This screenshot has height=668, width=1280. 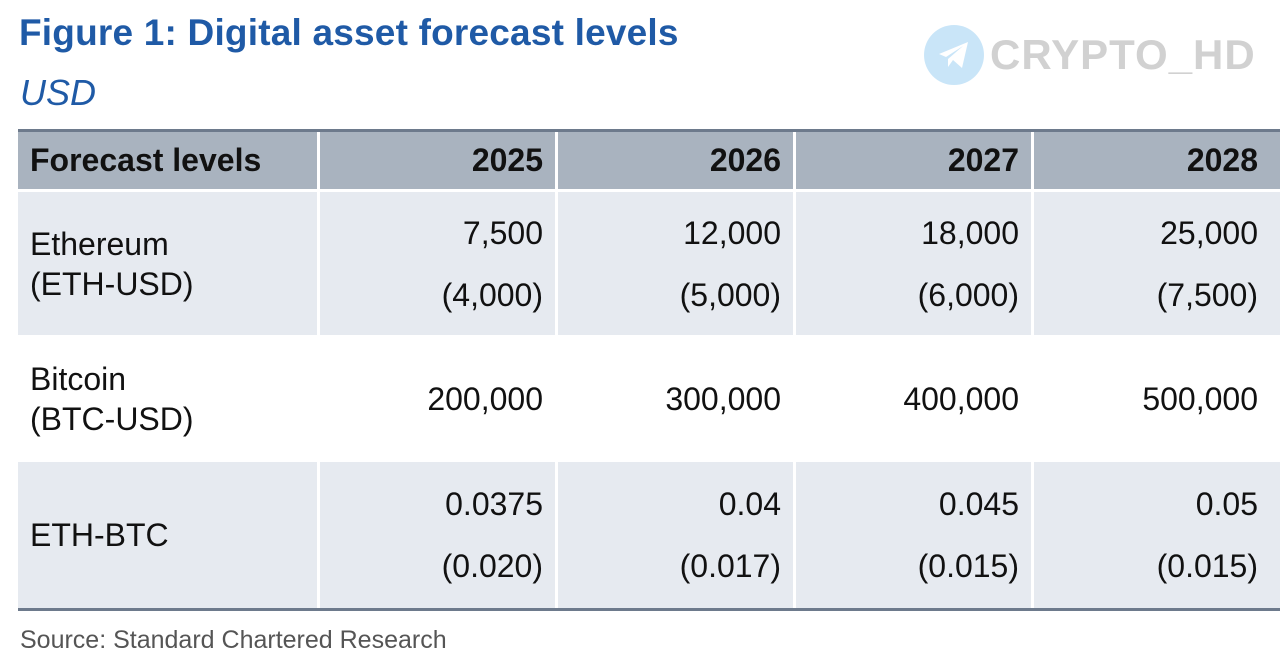 What do you see at coordinates (1157, 263) in the screenshot?
I see `table-cell: 25,000 (7,500)` at bounding box center [1157, 263].